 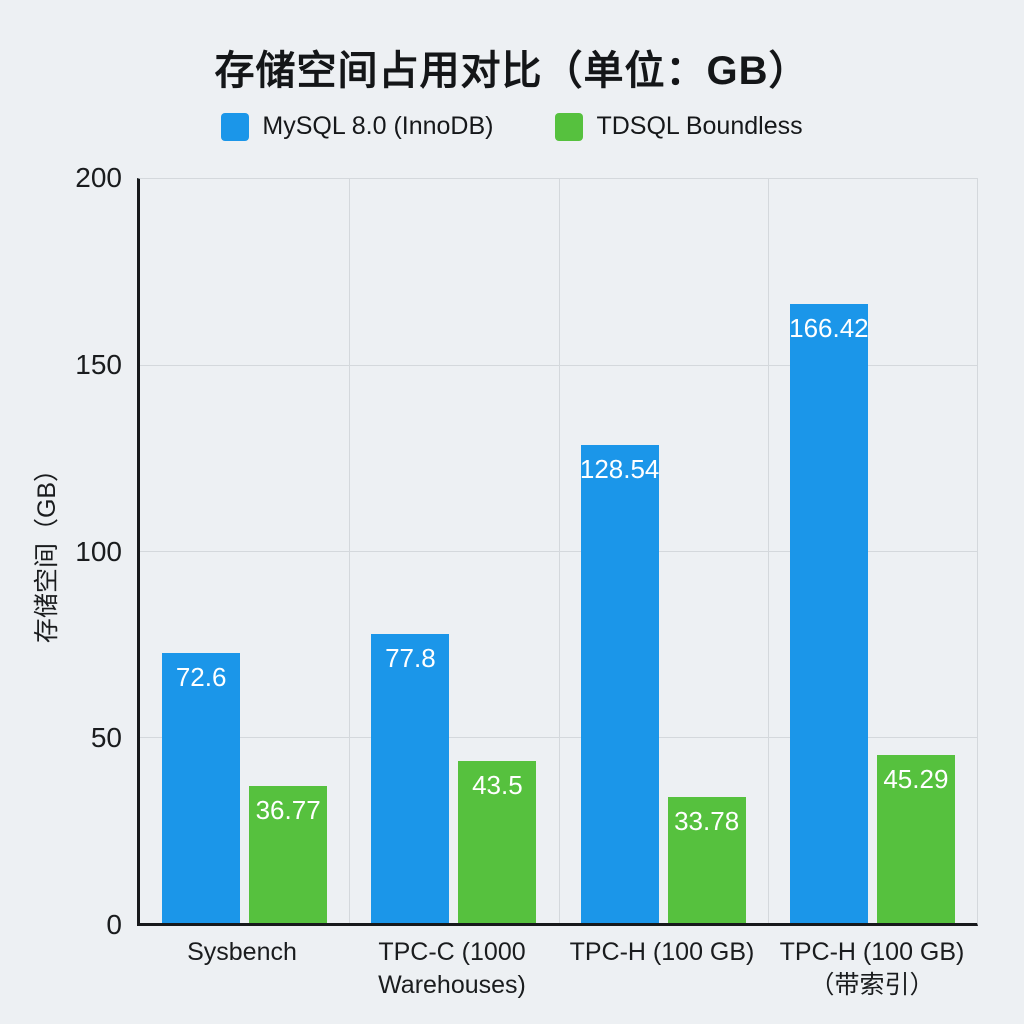 I want to click on bar: 36.77, so click(x=288, y=854).